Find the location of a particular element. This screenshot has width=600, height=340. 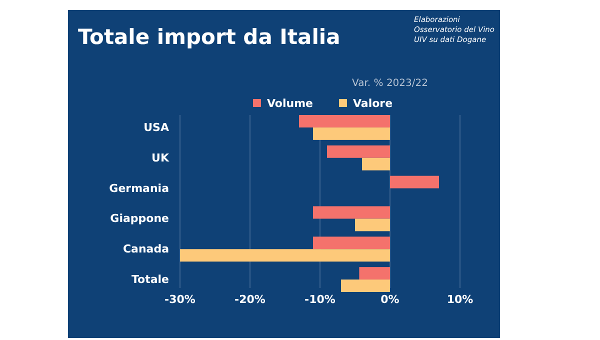

legend-label: Valore is located at coordinates (373, 103).